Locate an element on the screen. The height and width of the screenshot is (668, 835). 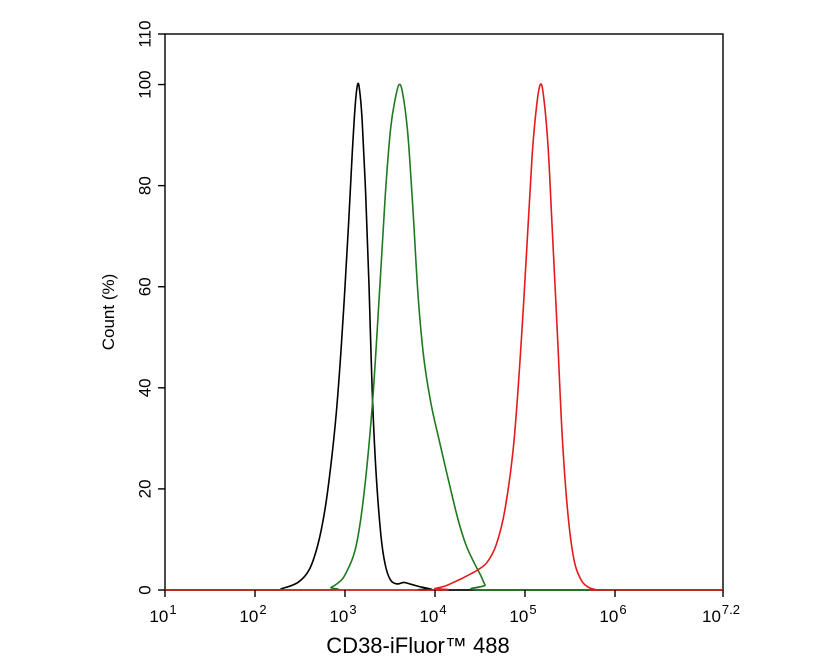
y-tick-label: 40 is located at coordinates (145, 387).